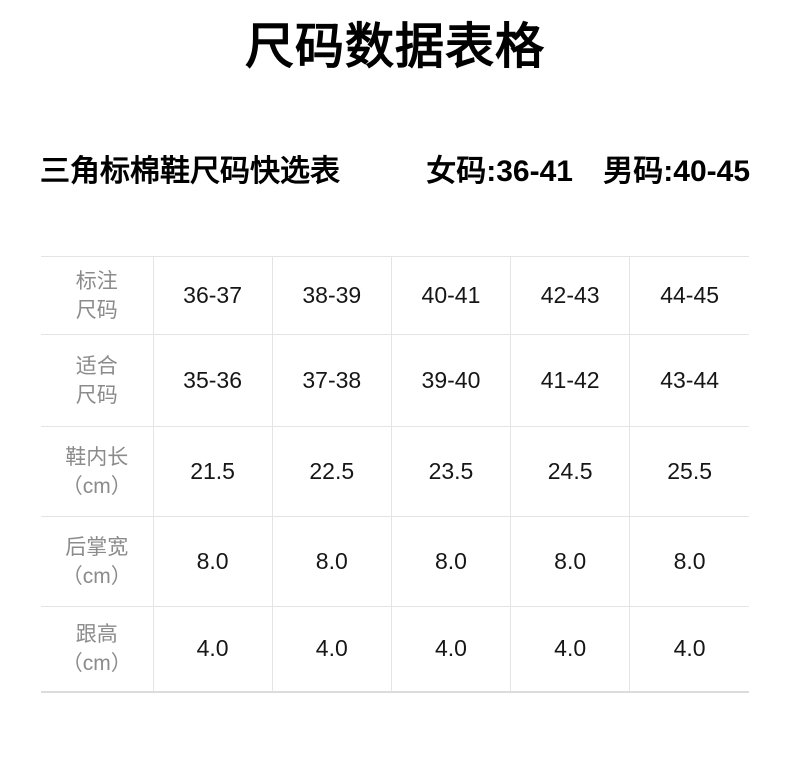  I want to click on table-cell: 21.5, so click(212, 471).